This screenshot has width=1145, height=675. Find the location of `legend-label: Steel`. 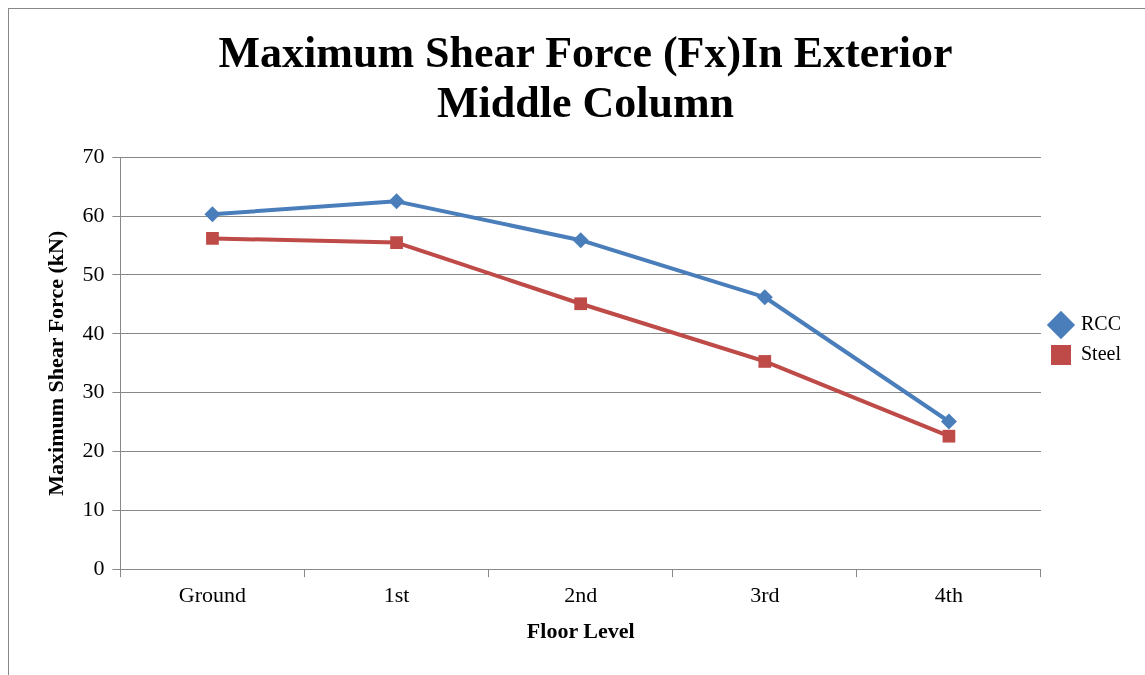

legend-label: Steel is located at coordinates (1101, 353).